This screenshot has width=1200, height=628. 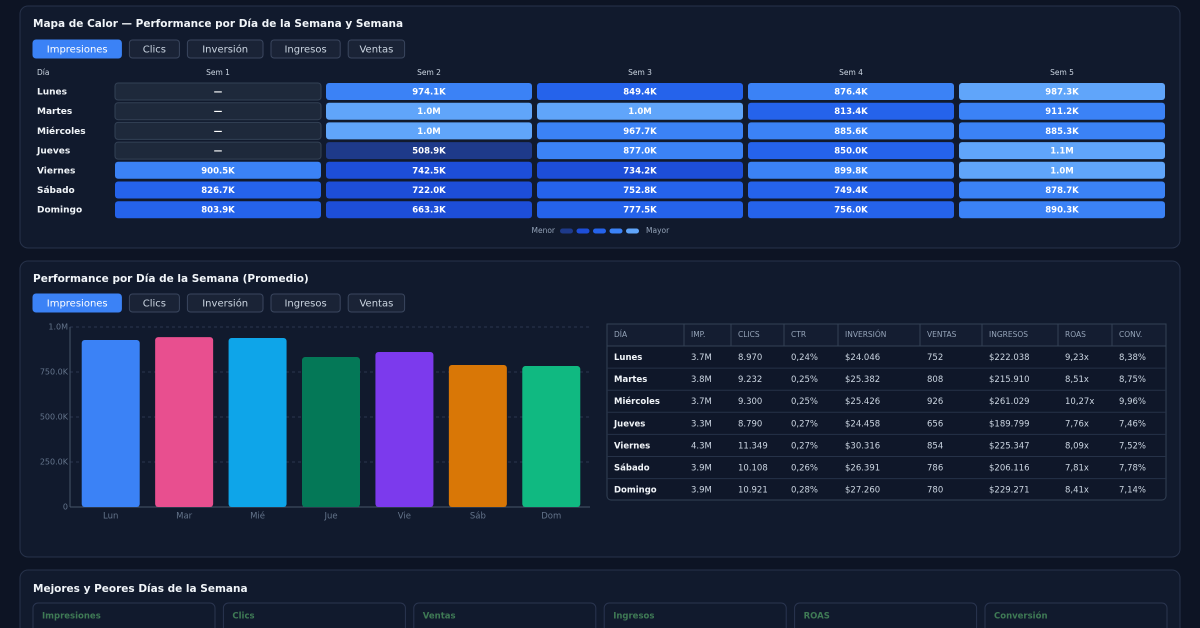 What do you see at coordinates (935, 491) in the screenshot?
I see `table-cell: 780` at bounding box center [935, 491].